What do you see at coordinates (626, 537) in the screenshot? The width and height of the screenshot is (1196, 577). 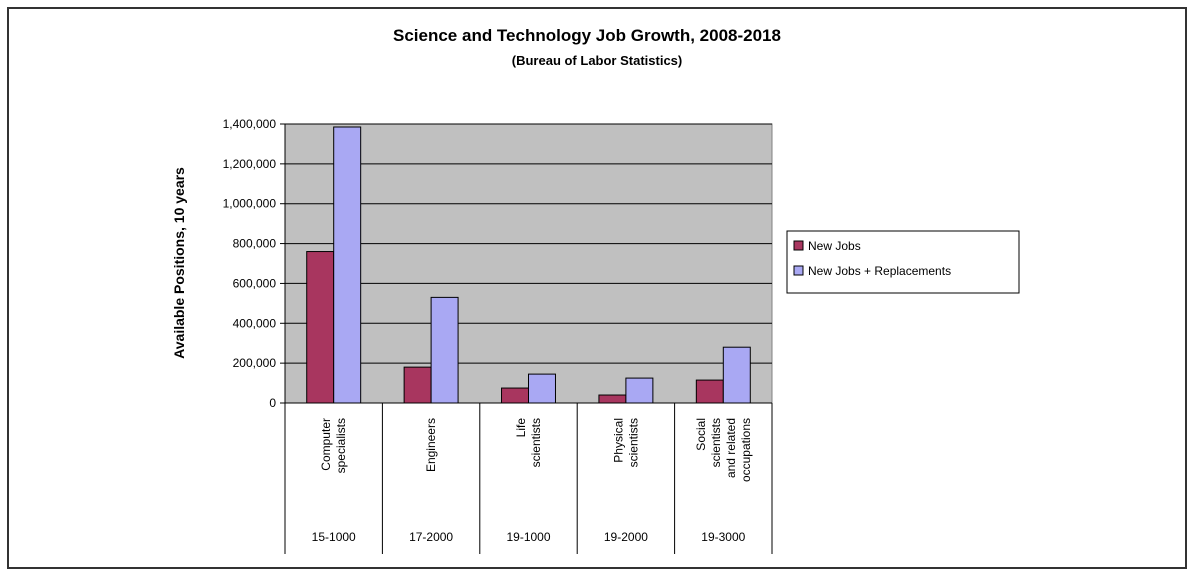 I see `x-category-code: 19-2000` at bounding box center [626, 537].